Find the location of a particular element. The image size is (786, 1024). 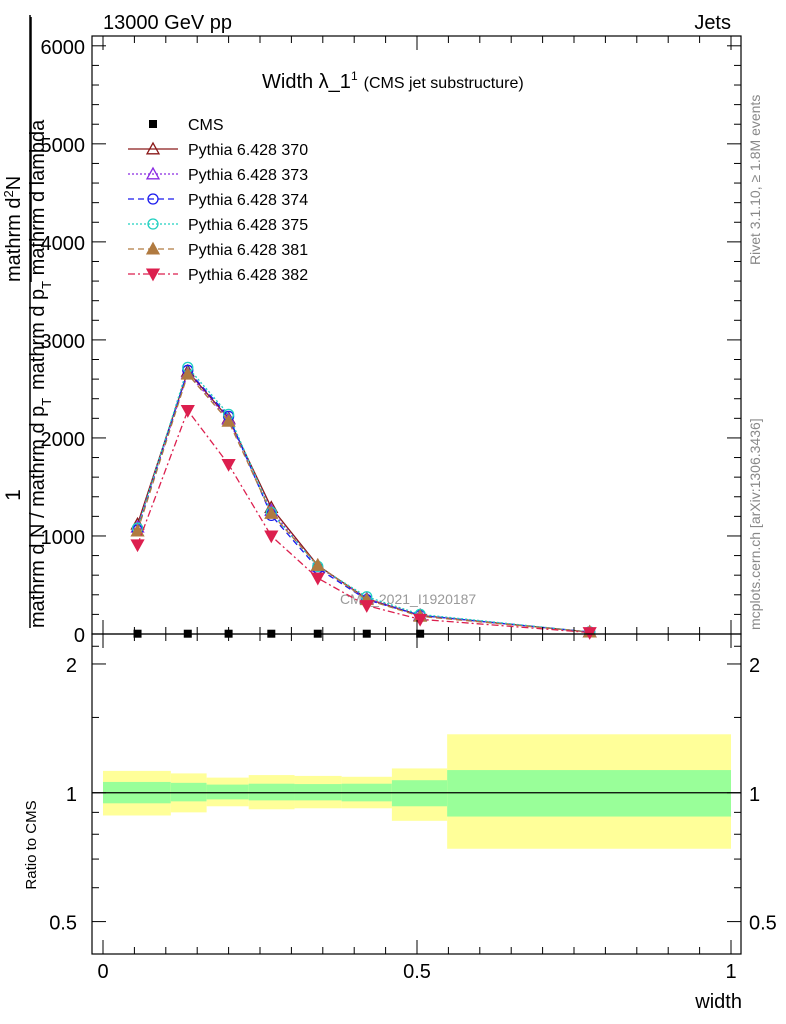

xtick-label-1: 0.5 is located at coordinates (417, 972).